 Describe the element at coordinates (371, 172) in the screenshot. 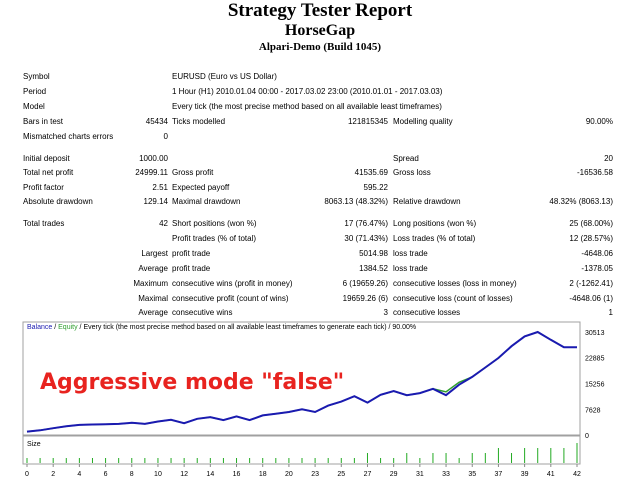

I see `grossprofit-value: 41535.69` at that location.